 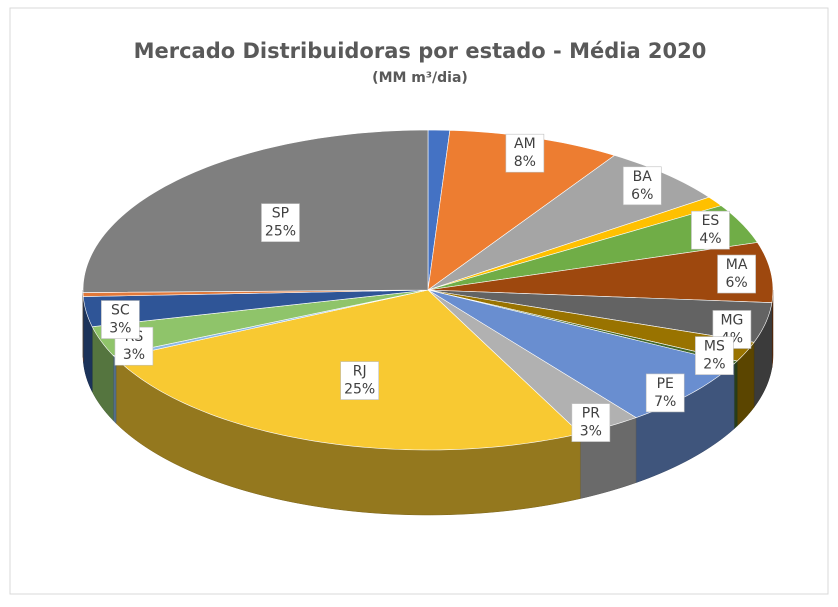 What do you see at coordinates (525, 144) in the screenshot?
I see `slice-label: AM` at bounding box center [525, 144].